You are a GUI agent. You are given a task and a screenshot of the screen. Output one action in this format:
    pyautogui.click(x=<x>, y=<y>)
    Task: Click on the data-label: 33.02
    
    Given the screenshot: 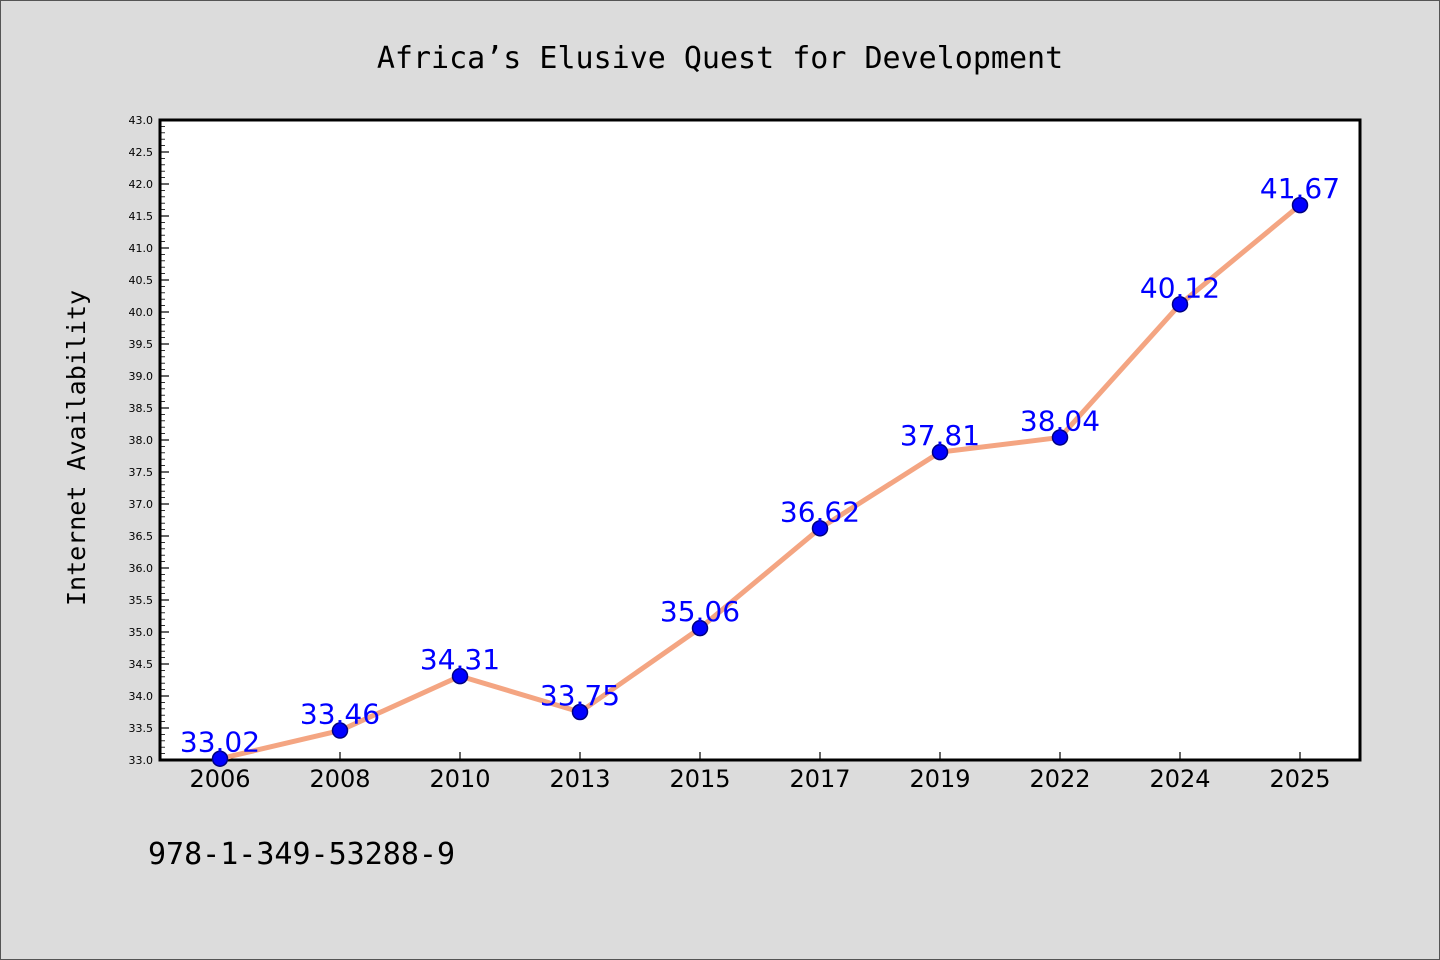 What is the action you would take?
    pyautogui.click(x=220, y=742)
    